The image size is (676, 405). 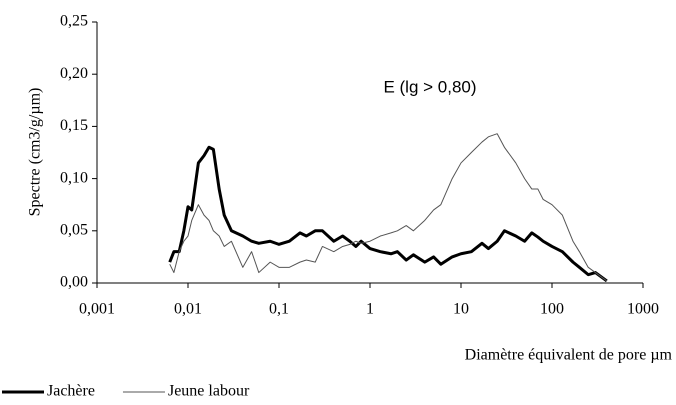 I want to click on x-tick-label: 0,001, so click(x=97, y=309).